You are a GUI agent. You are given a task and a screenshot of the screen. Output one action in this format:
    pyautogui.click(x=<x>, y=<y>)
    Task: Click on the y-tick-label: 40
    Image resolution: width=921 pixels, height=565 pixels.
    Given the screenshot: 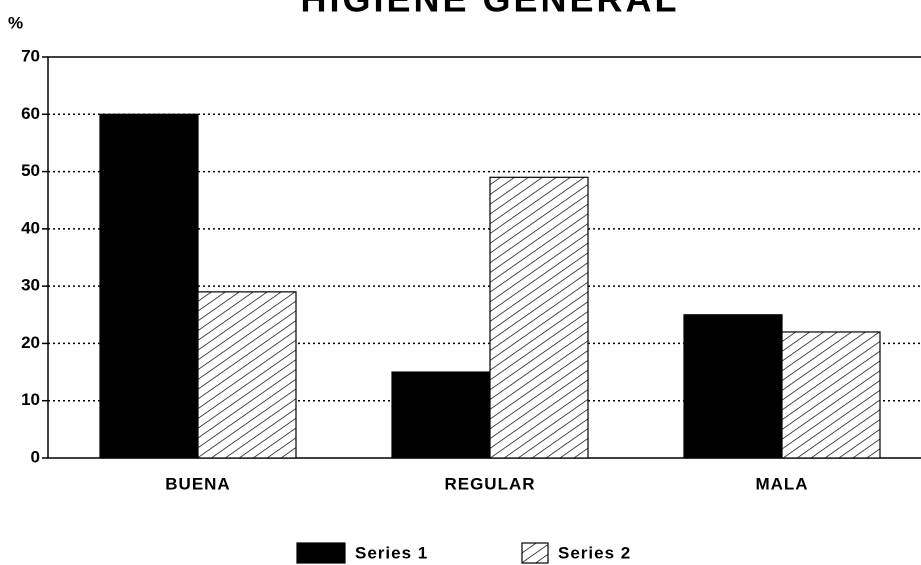 What is the action you would take?
    pyautogui.click(x=30, y=227)
    